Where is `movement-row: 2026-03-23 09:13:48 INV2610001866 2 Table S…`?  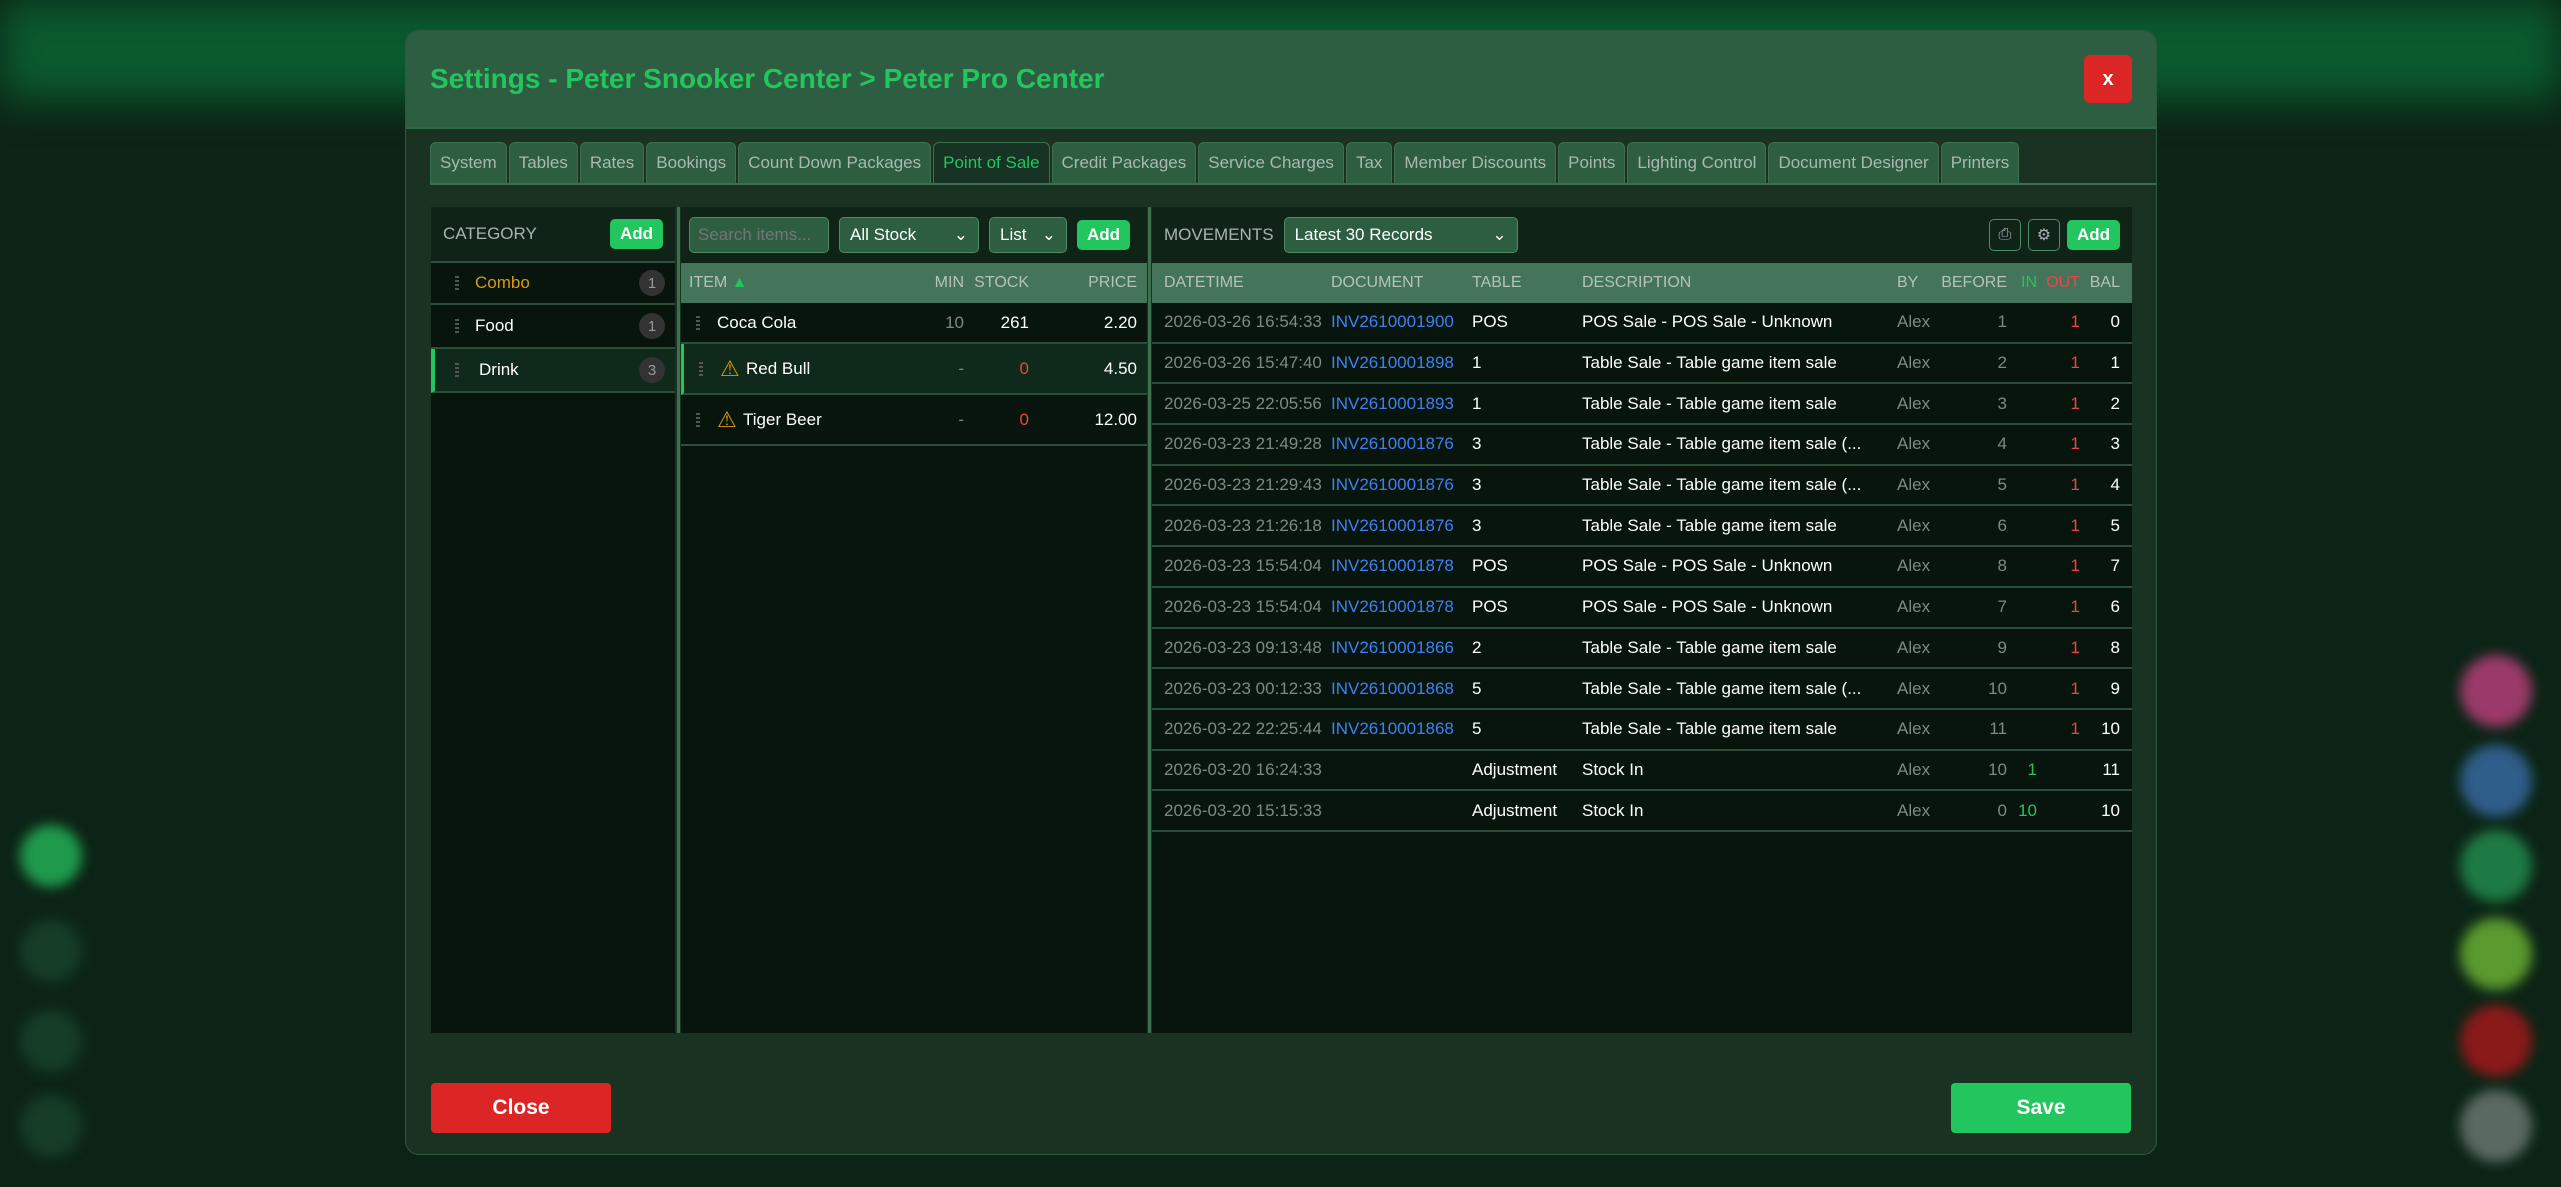
movement-row: 2026-03-23 09:13:48 INV2610001866 2 Table S… is located at coordinates (1642, 649).